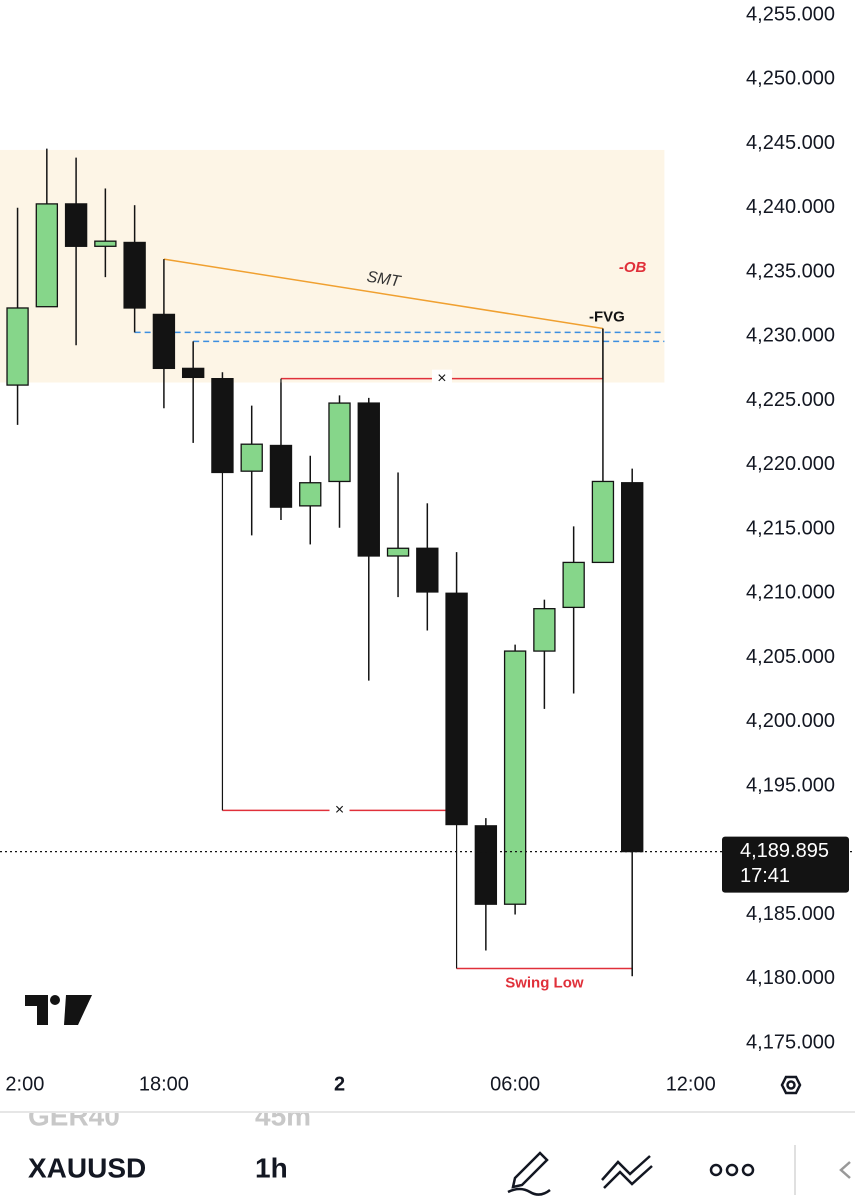  Describe the element at coordinates (790, 785) in the screenshot. I see `y-tick-label: 4,195.000` at that location.